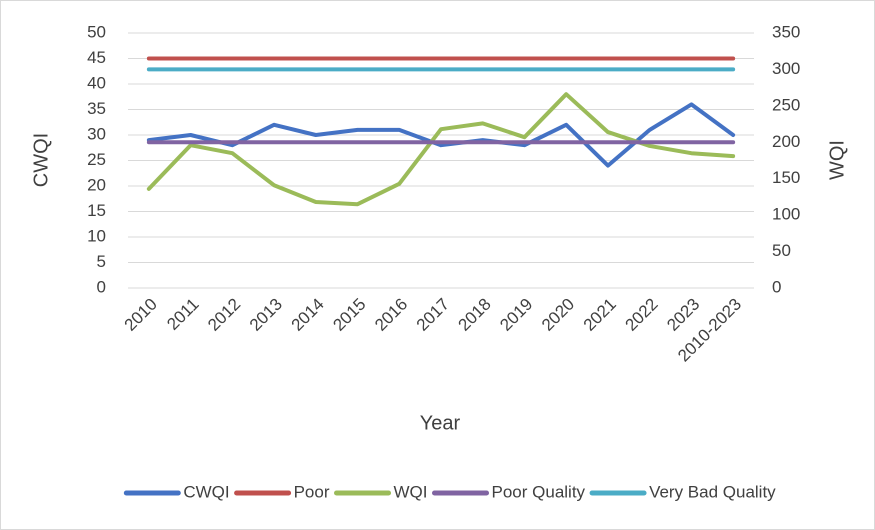  I want to click on legend-label: Poor Quality, so click(539, 491).